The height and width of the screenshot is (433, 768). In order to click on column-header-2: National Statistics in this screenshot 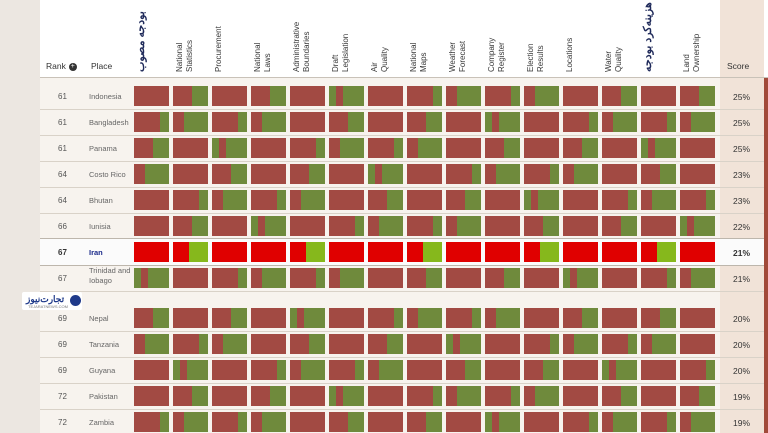, I will do `click(185, 56)`.